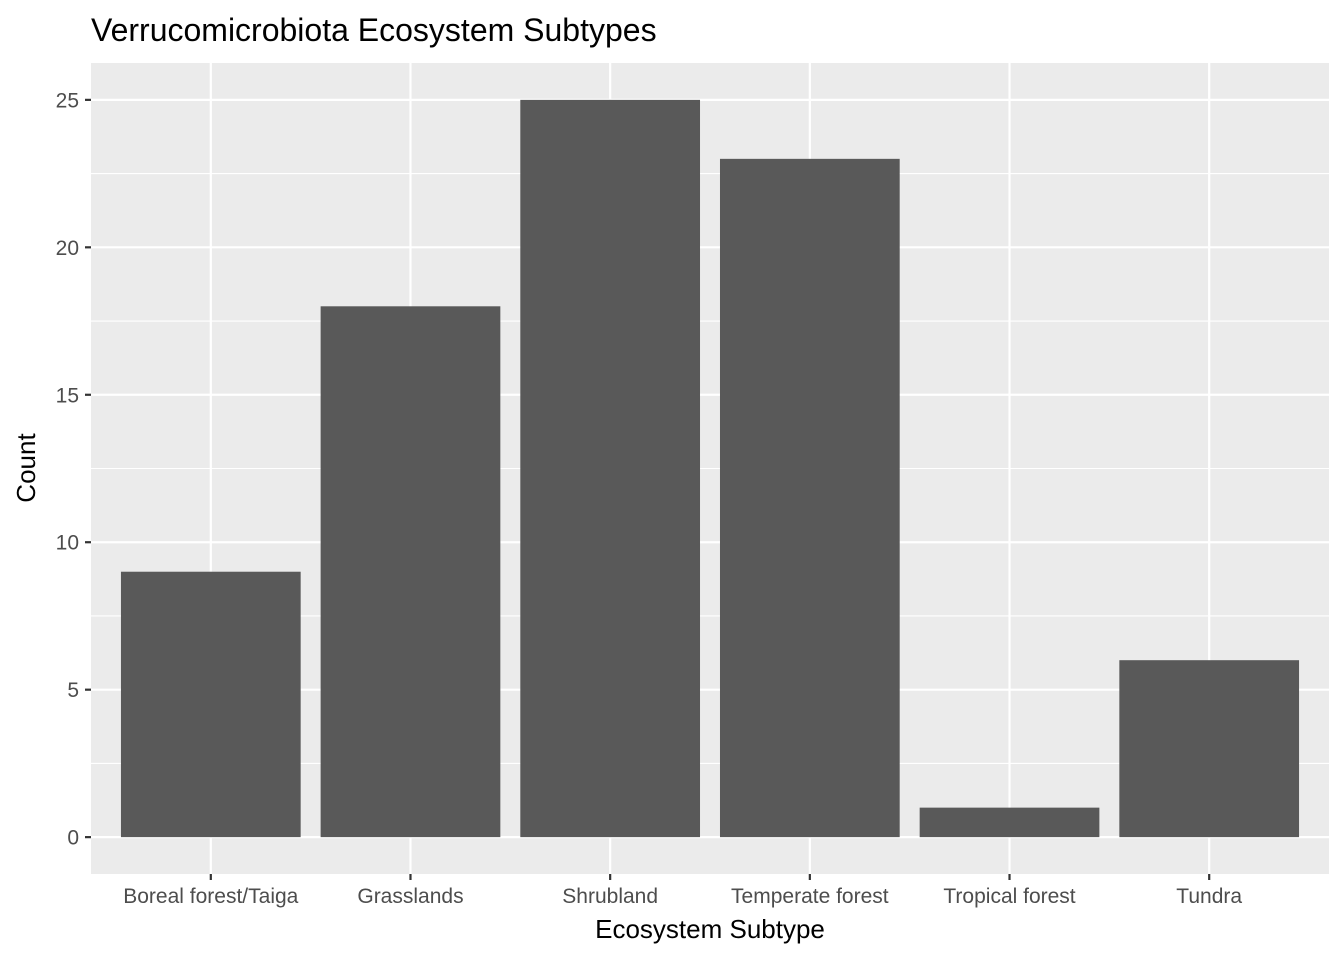 This screenshot has width=1344, height=960. Describe the element at coordinates (1009, 896) in the screenshot. I see `x-tick-label: Tropical forest` at that location.